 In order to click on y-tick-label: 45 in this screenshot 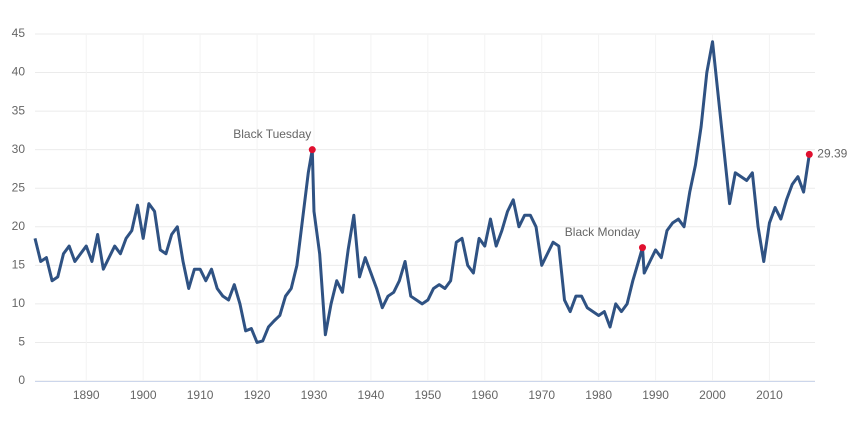, I will do `click(19, 33)`.